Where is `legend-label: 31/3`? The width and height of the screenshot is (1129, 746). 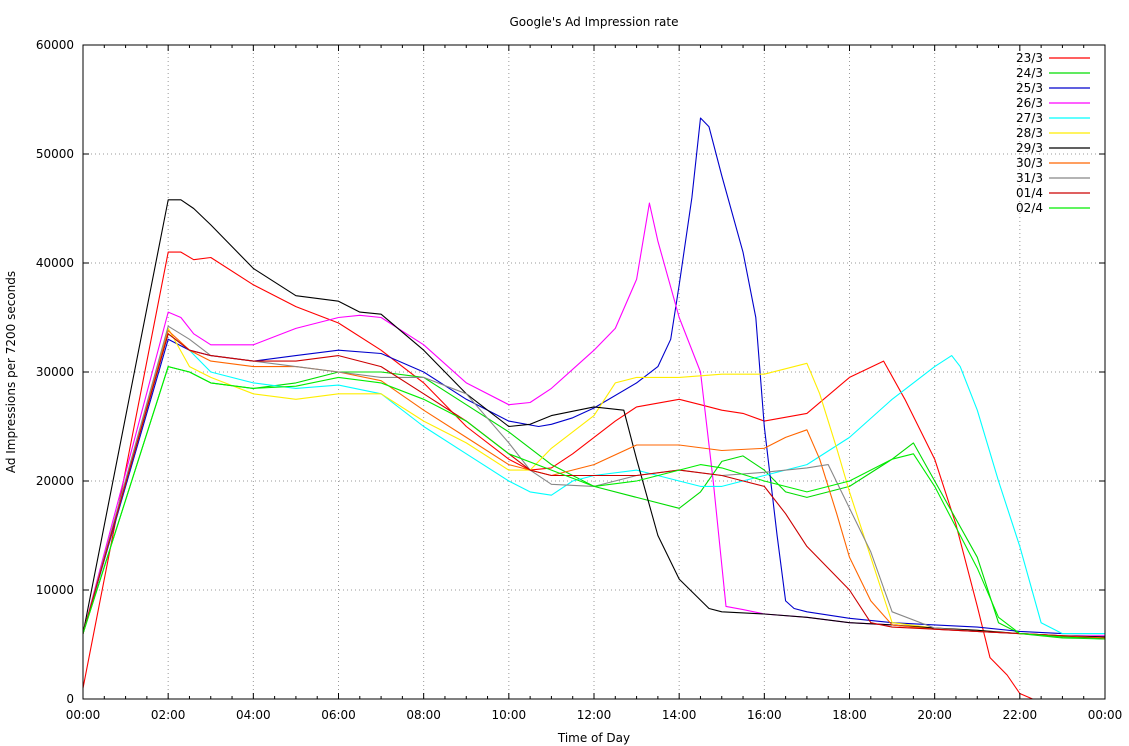 legend-label: 31/3 is located at coordinates (1029, 178).